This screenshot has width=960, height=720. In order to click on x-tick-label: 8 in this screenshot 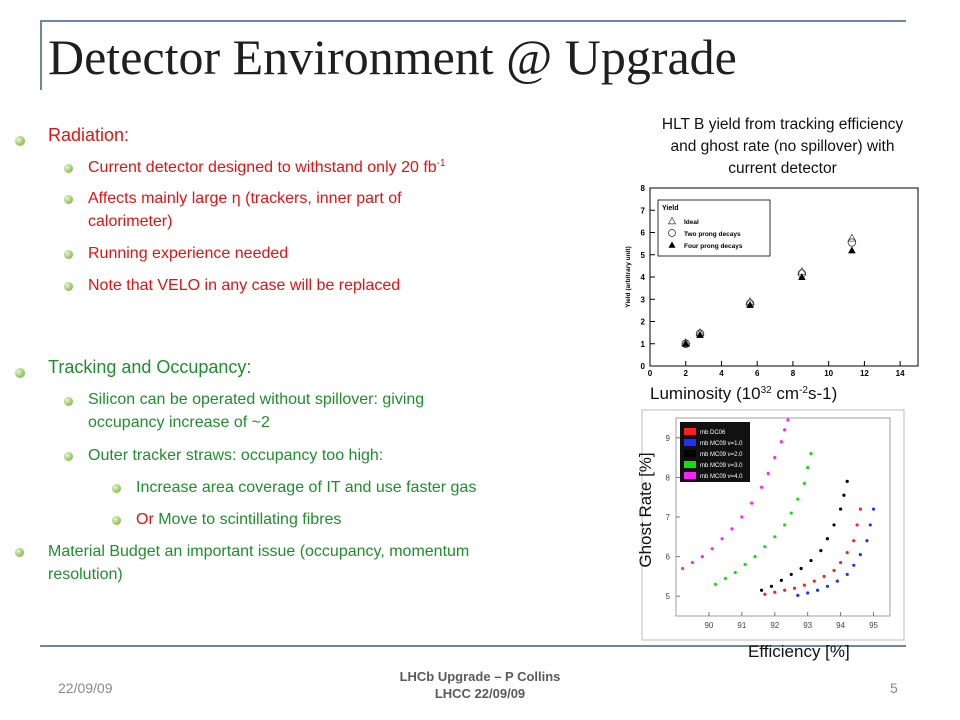, I will do `click(793, 373)`.